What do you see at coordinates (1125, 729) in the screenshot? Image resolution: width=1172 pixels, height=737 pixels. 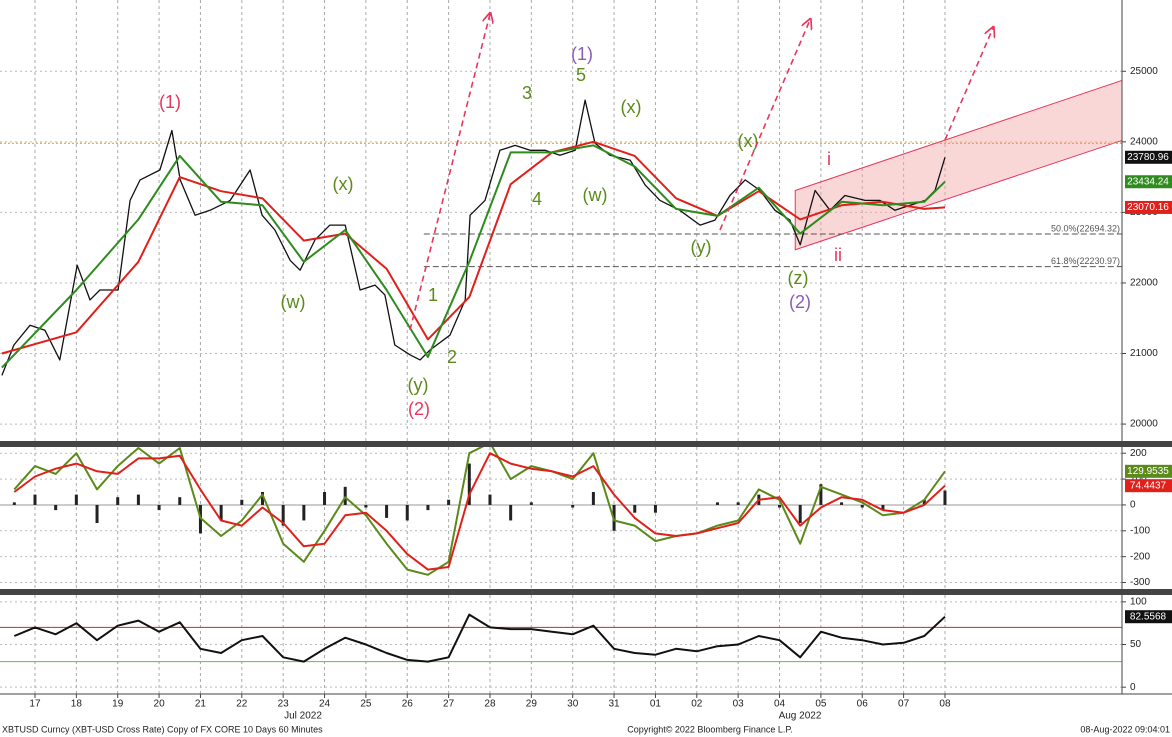 I see `footer-right: 08-Aug-2022 09:04:01` at bounding box center [1125, 729].